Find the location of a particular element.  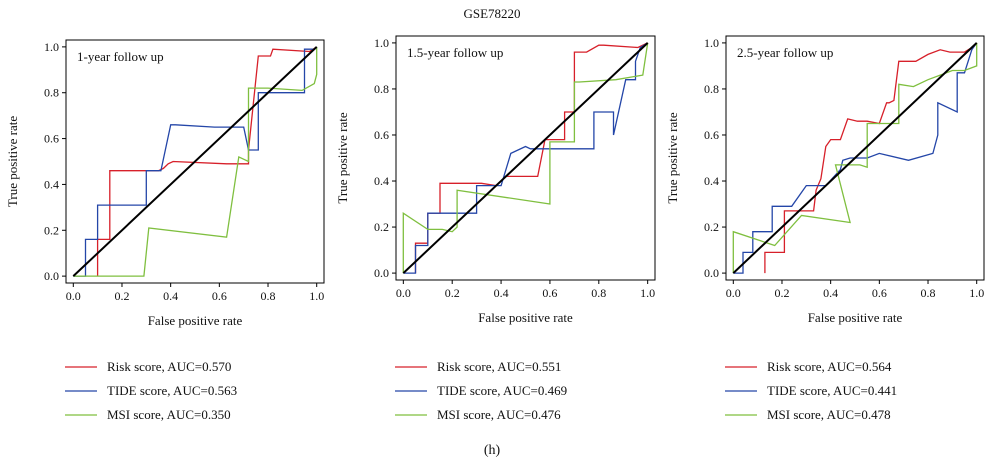

tide-legend-label: TIDE score, AUC=0.469 is located at coordinates (502, 390).